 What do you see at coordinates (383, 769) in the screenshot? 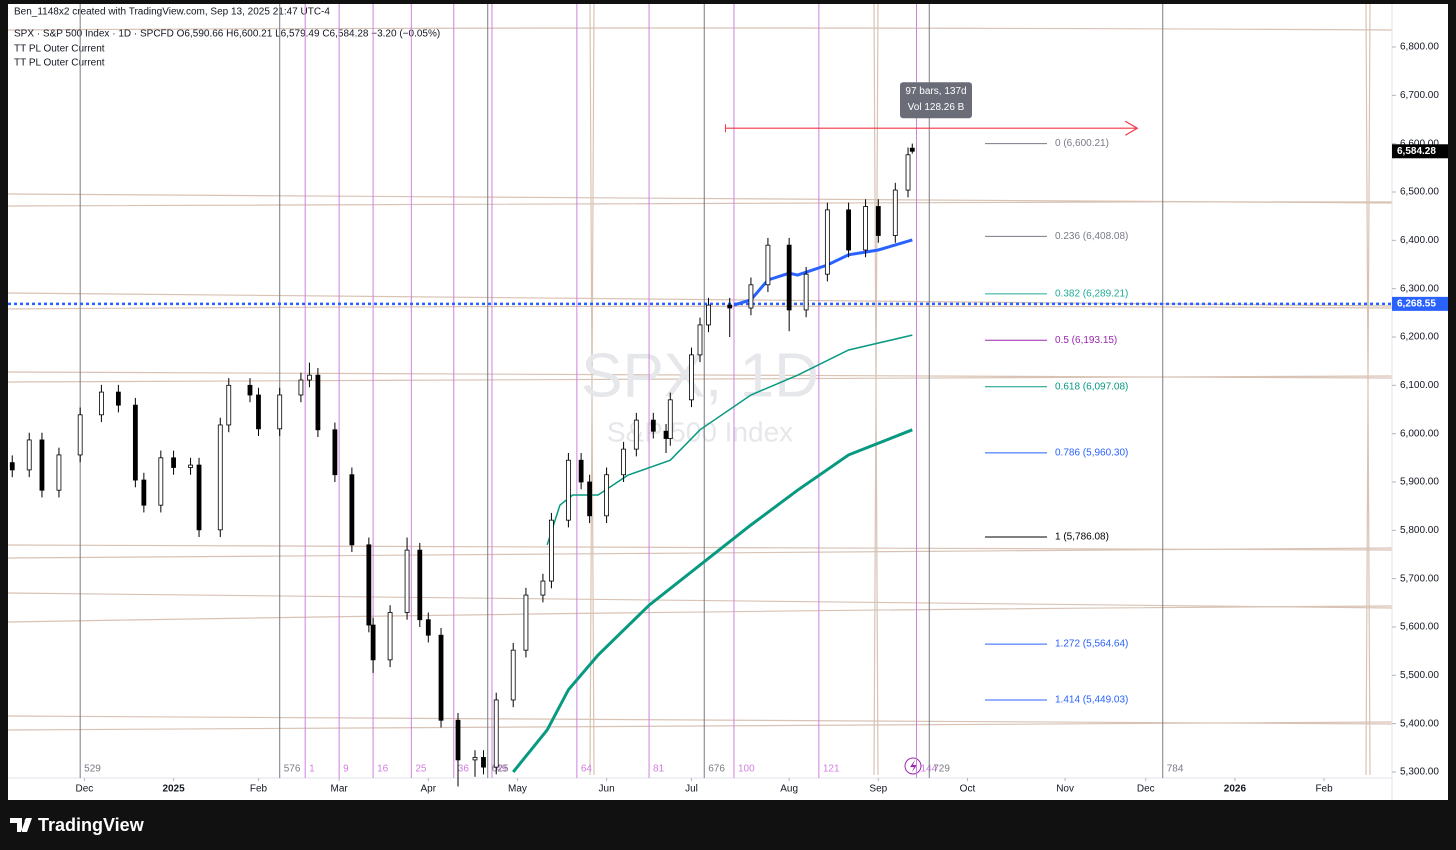
I see `cycle-label: 16` at bounding box center [383, 769].